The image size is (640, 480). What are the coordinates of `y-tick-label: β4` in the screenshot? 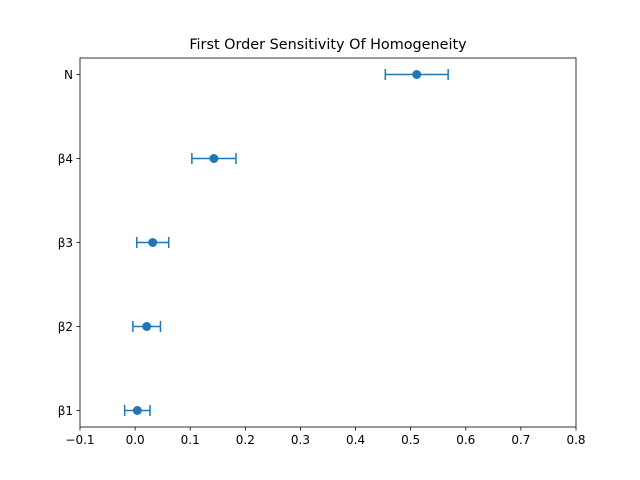 It's located at (65, 159).